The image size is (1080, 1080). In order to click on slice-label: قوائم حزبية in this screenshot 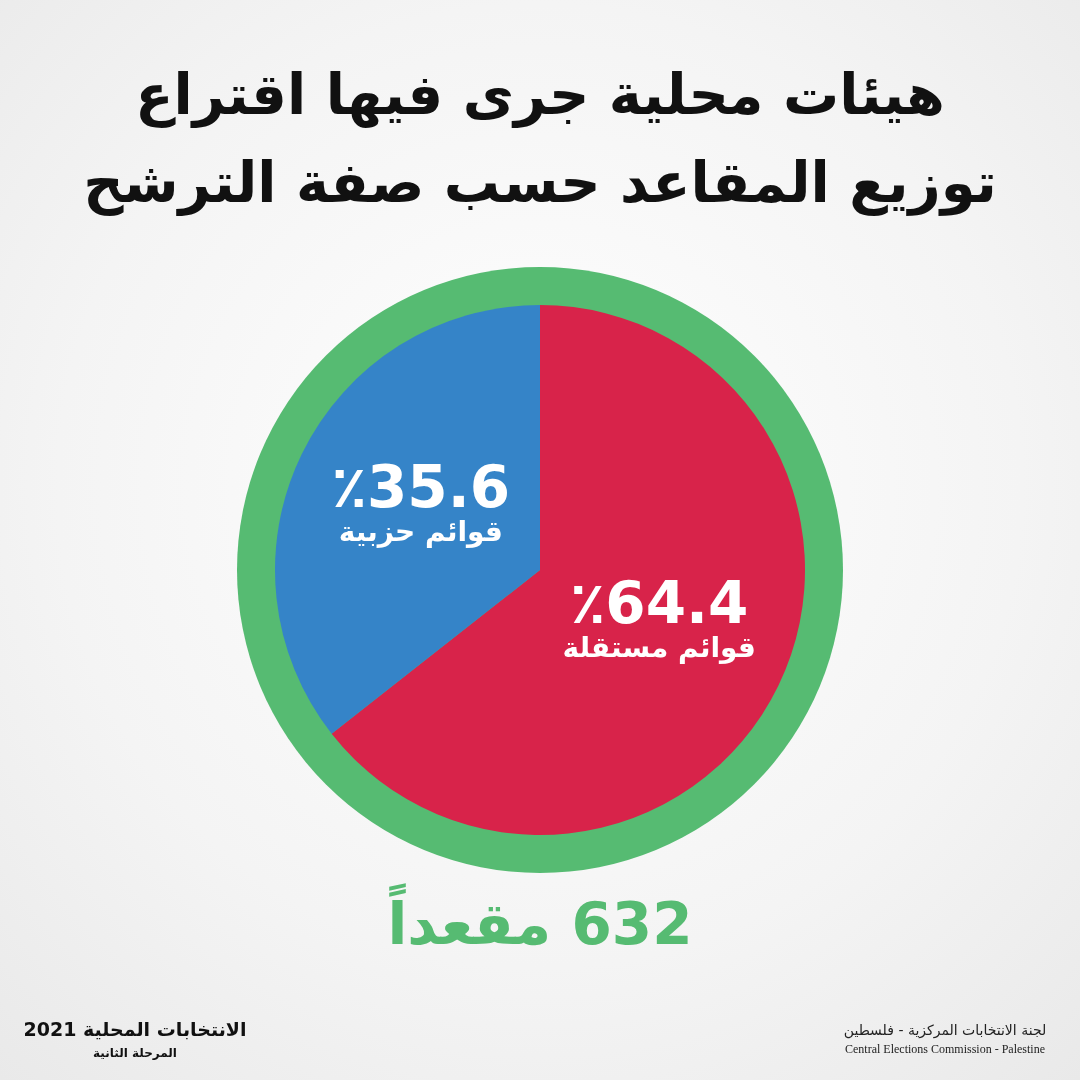, I will do `click(420, 532)`.